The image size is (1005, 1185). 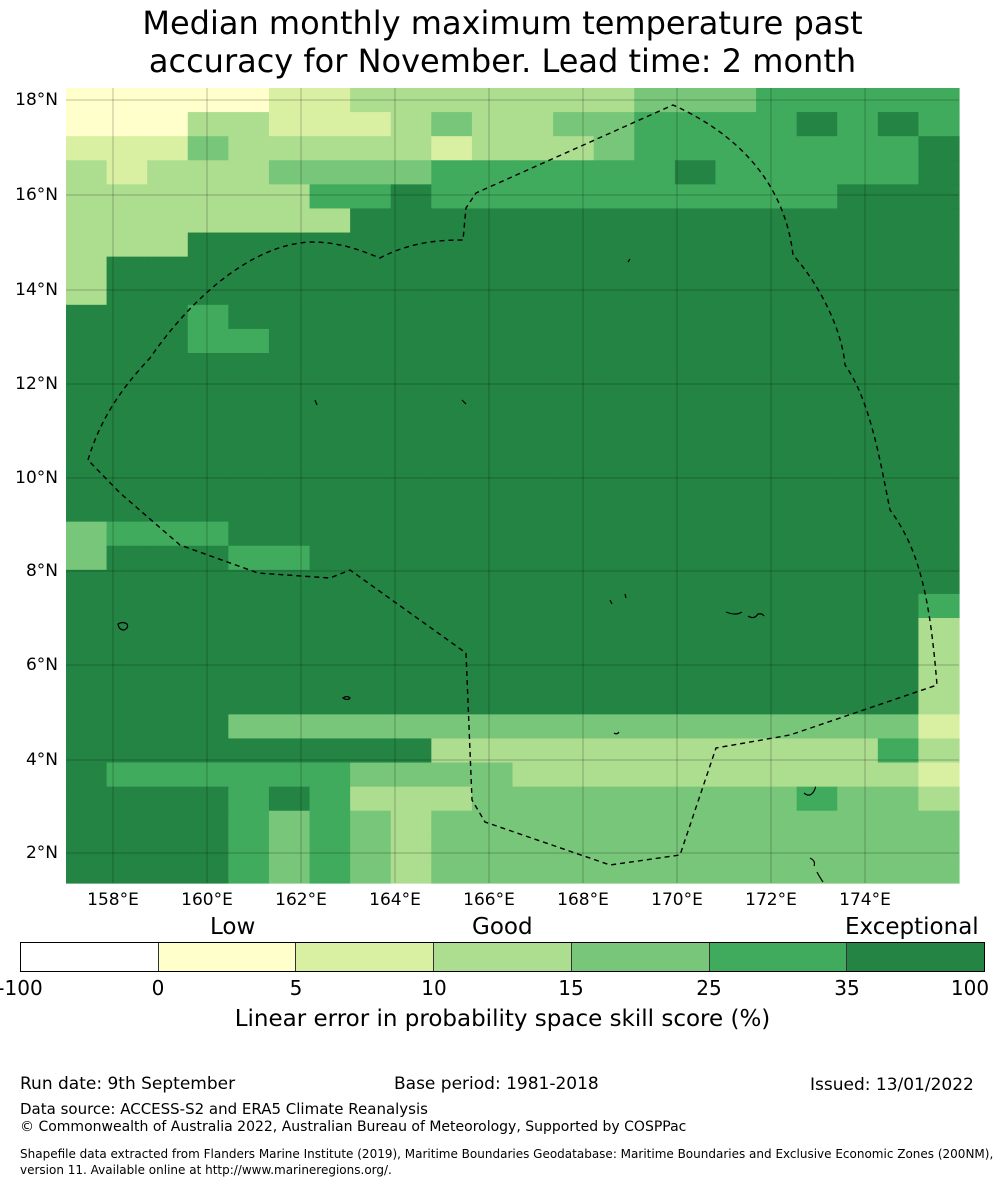 What do you see at coordinates (503, 957) in the screenshot?
I see `colorbar-segment` at bounding box center [503, 957].